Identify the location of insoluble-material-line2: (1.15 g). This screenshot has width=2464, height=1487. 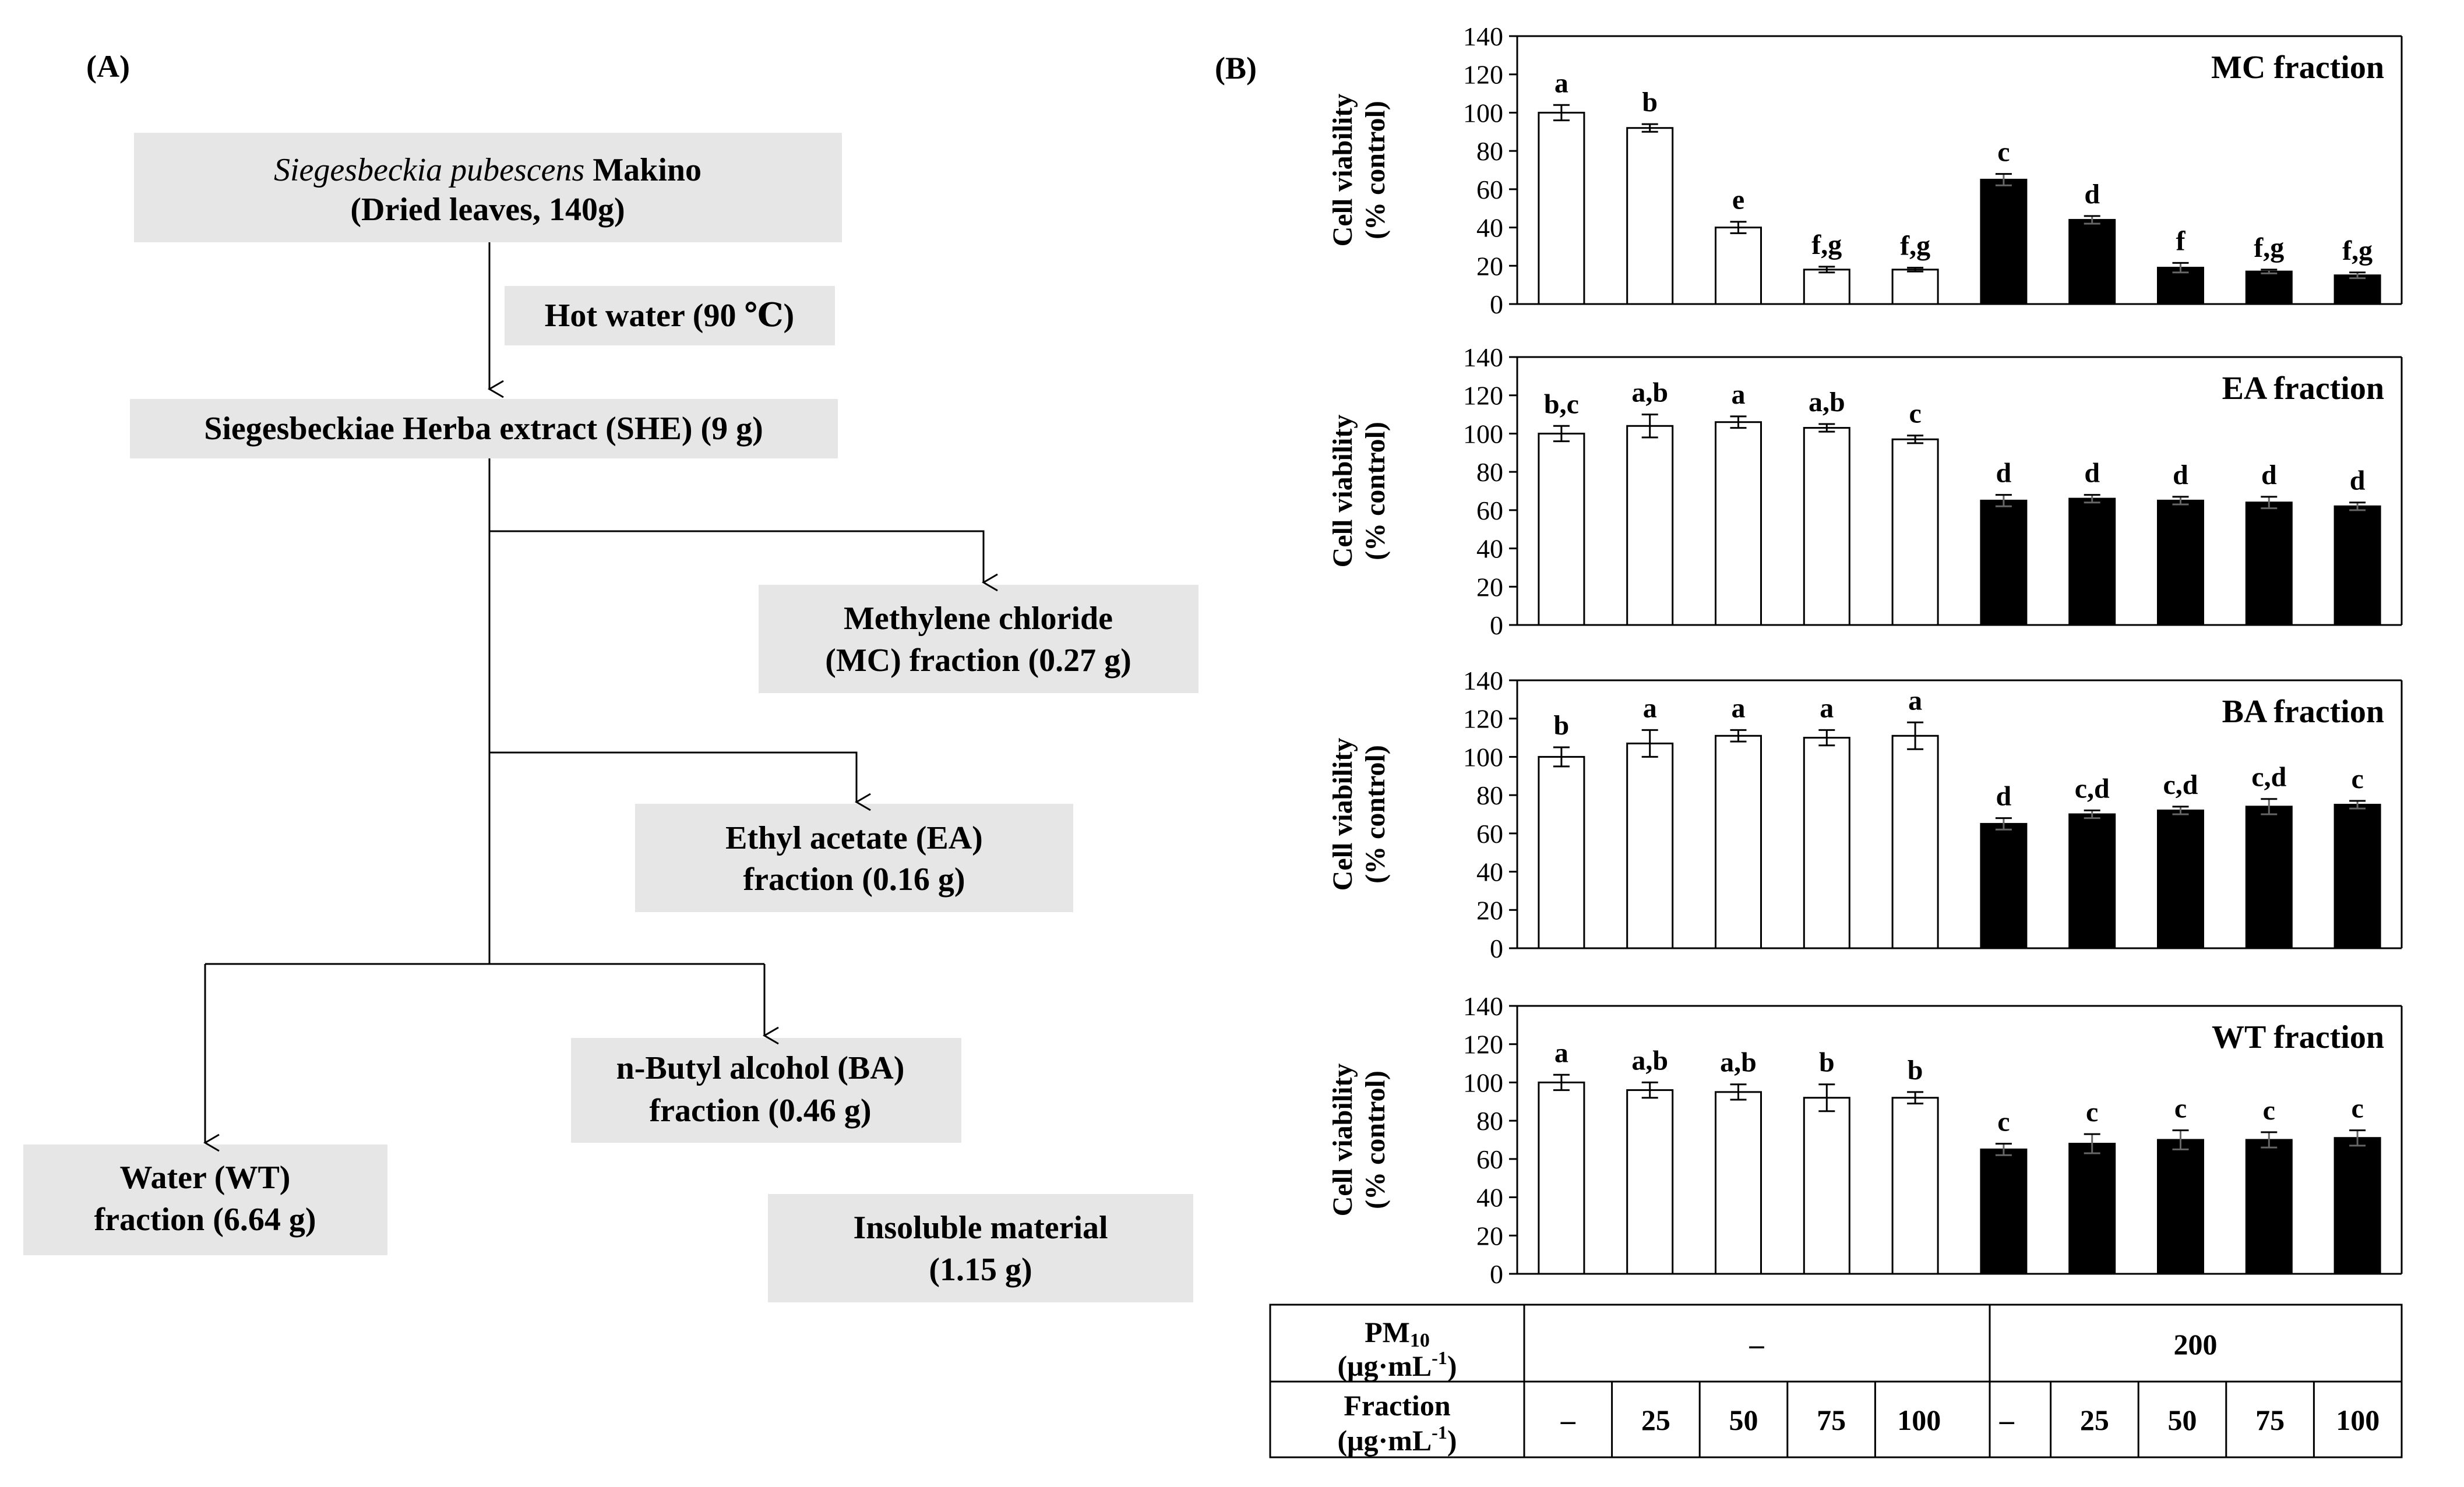
(980, 1270).